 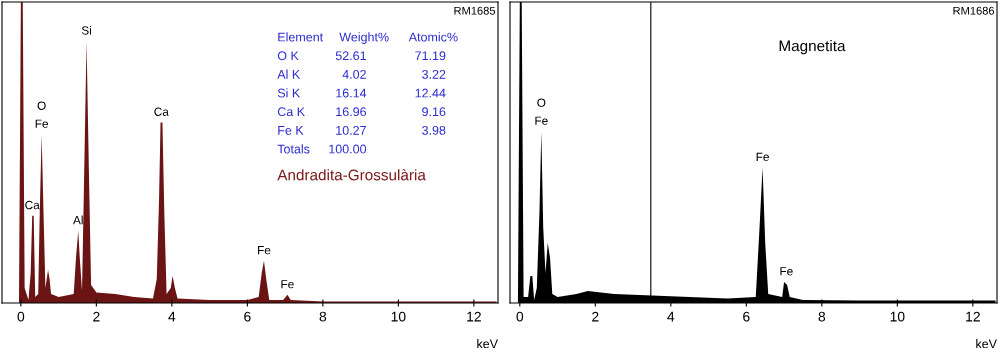 What do you see at coordinates (348, 149) in the screenshot?
I see `annotation: 100.00` at bounding box center [348, 149].